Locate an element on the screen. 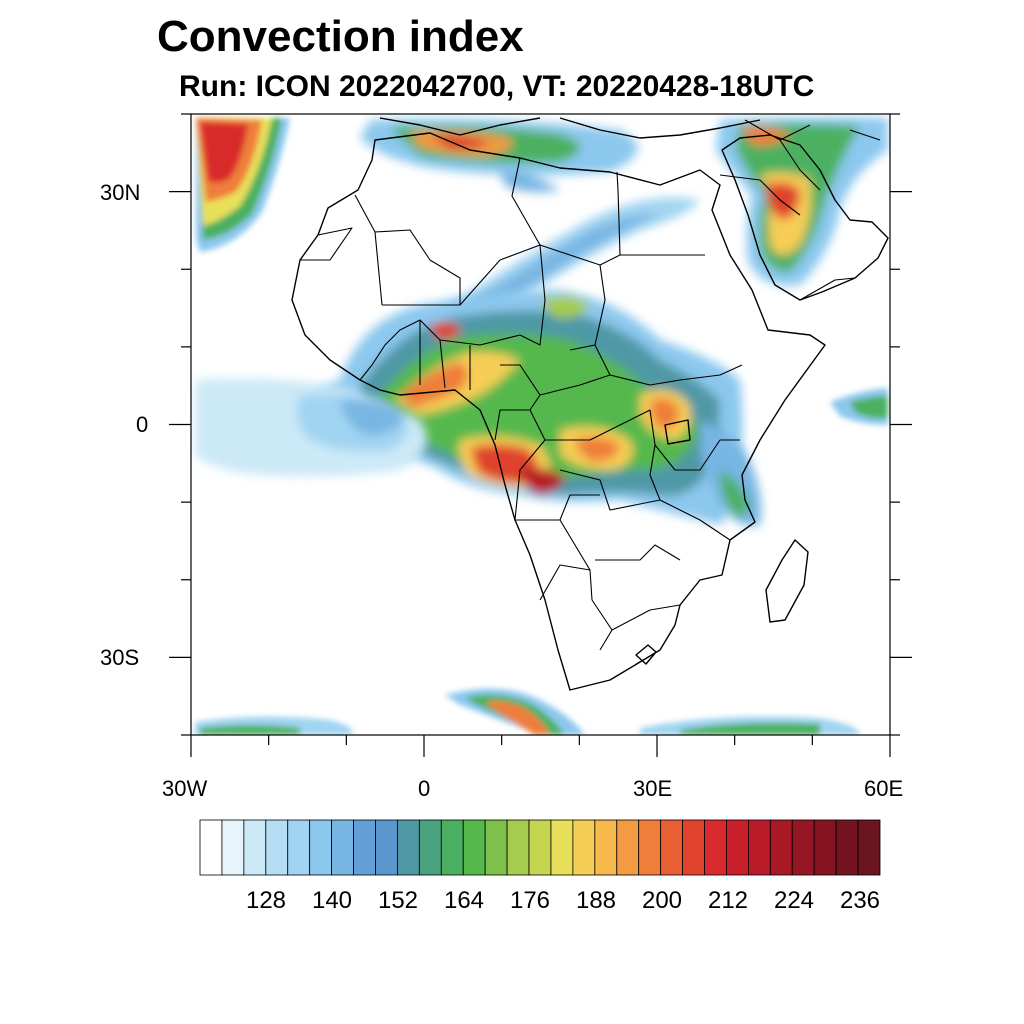 The width and height of the screenshot is (1024, 1024). chart-subtitle: Run: ICON 2022042700, VT: 20220428-18UTC is located at coordinates (497, 86).